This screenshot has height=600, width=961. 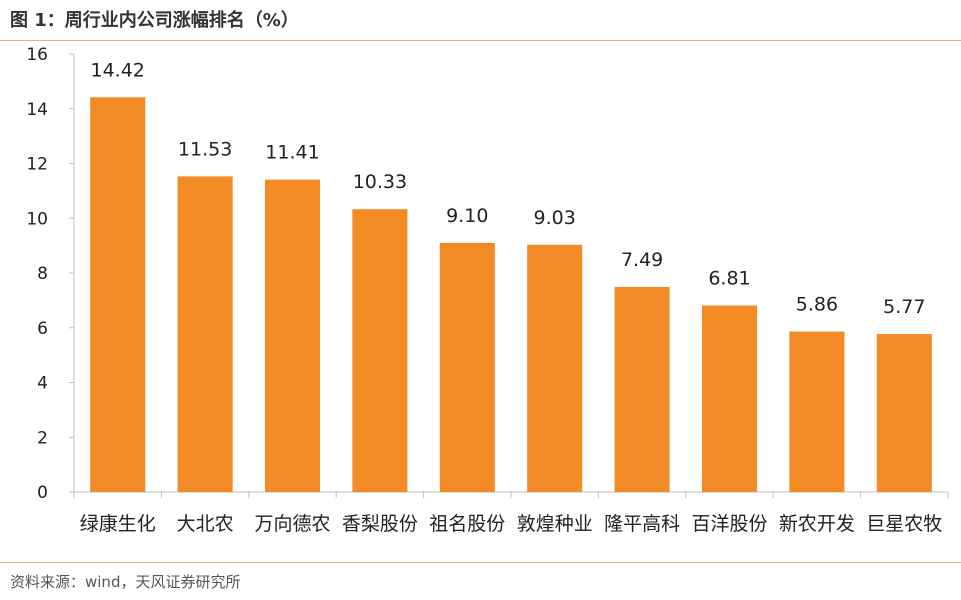 I want to click on y-tick-label: 4, so click(x=42, y=384).